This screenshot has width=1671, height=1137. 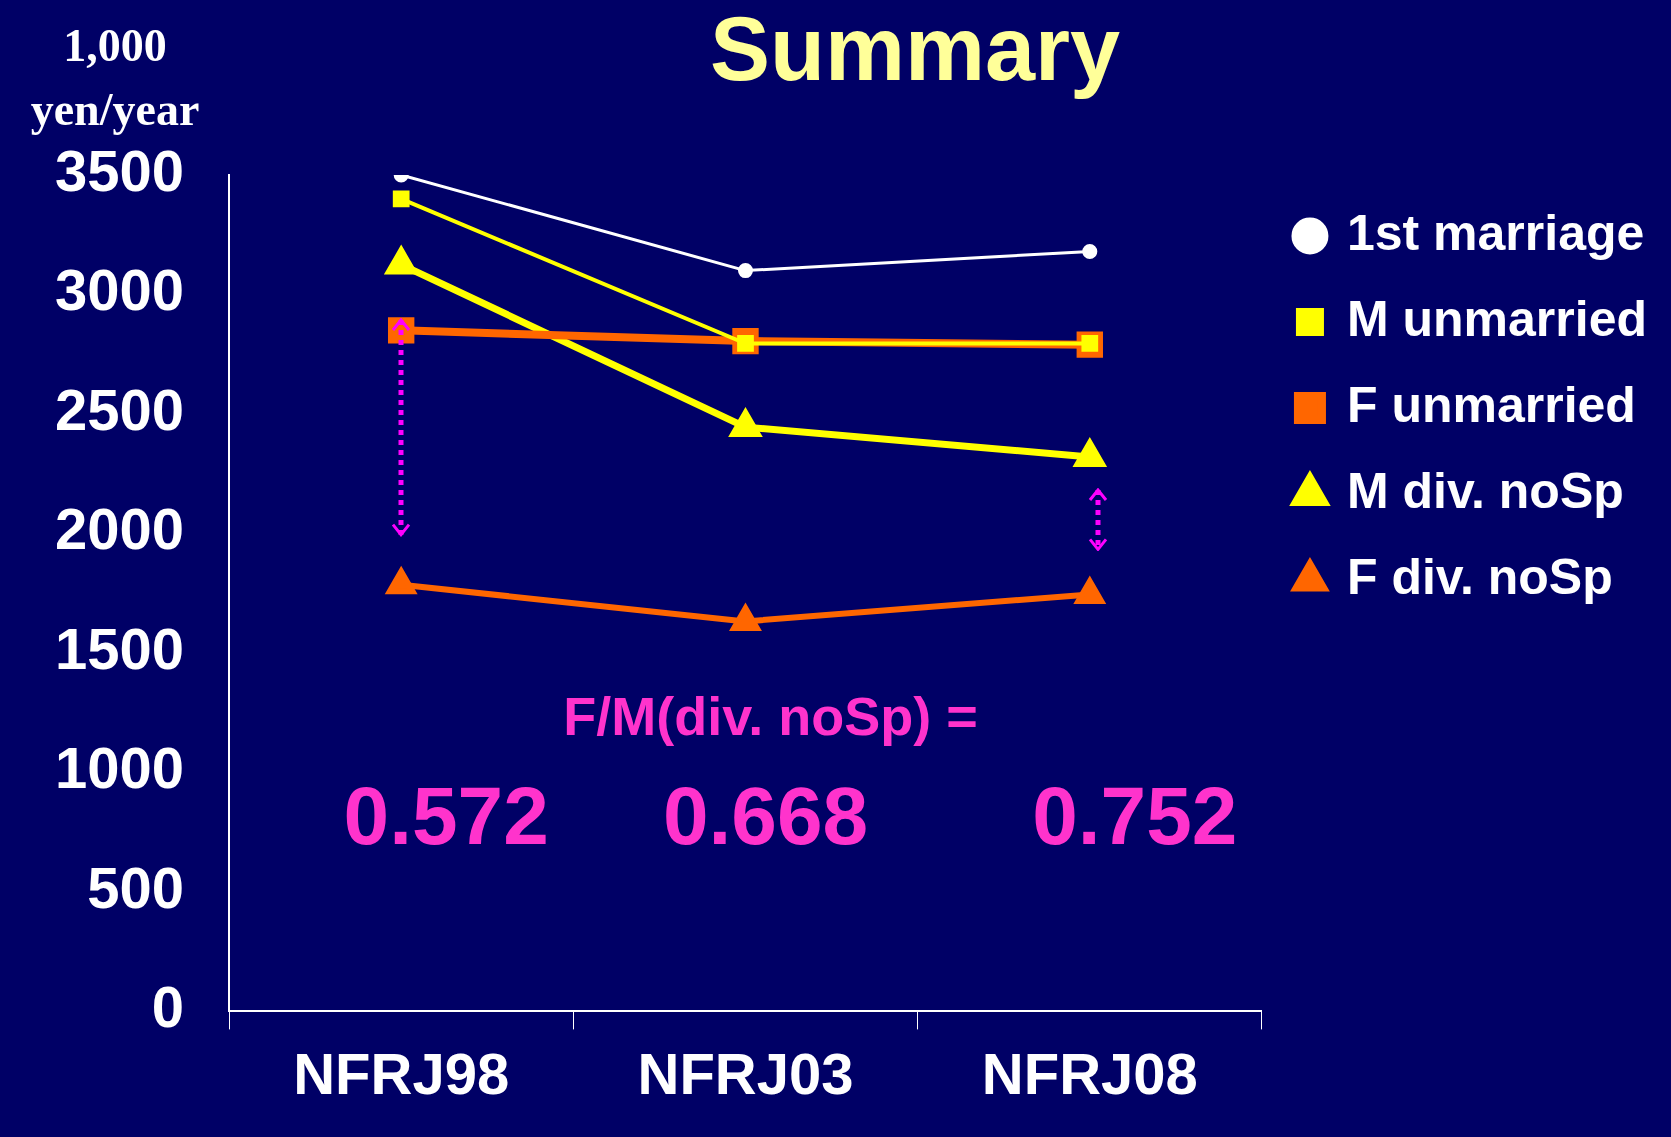 What do you see at coordinates (120, 529) in the screenshot?
I see `y-tick-label: 2000` at bounding box center [120, 529].